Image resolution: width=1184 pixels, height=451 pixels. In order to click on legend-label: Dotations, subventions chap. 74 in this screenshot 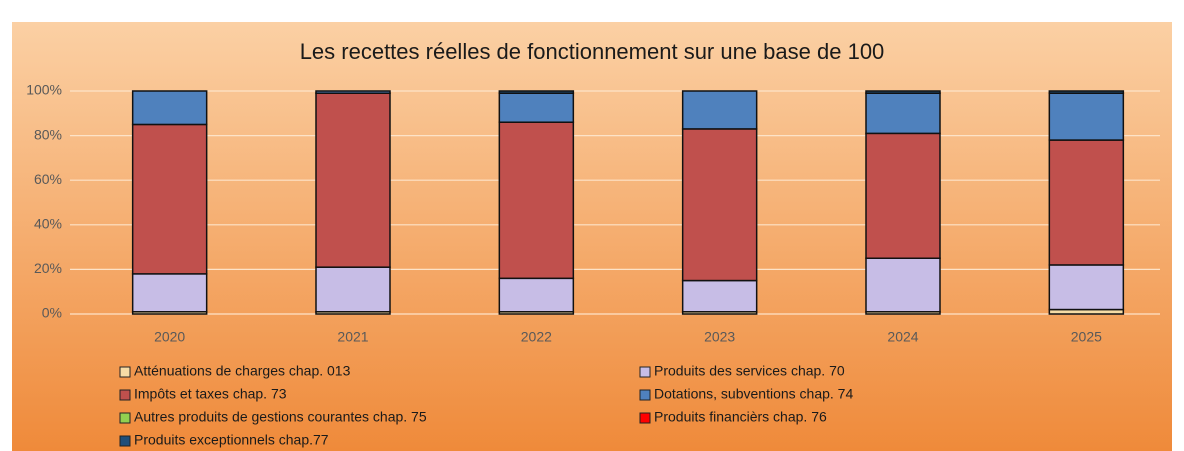, I will do `click(753, 394)`.